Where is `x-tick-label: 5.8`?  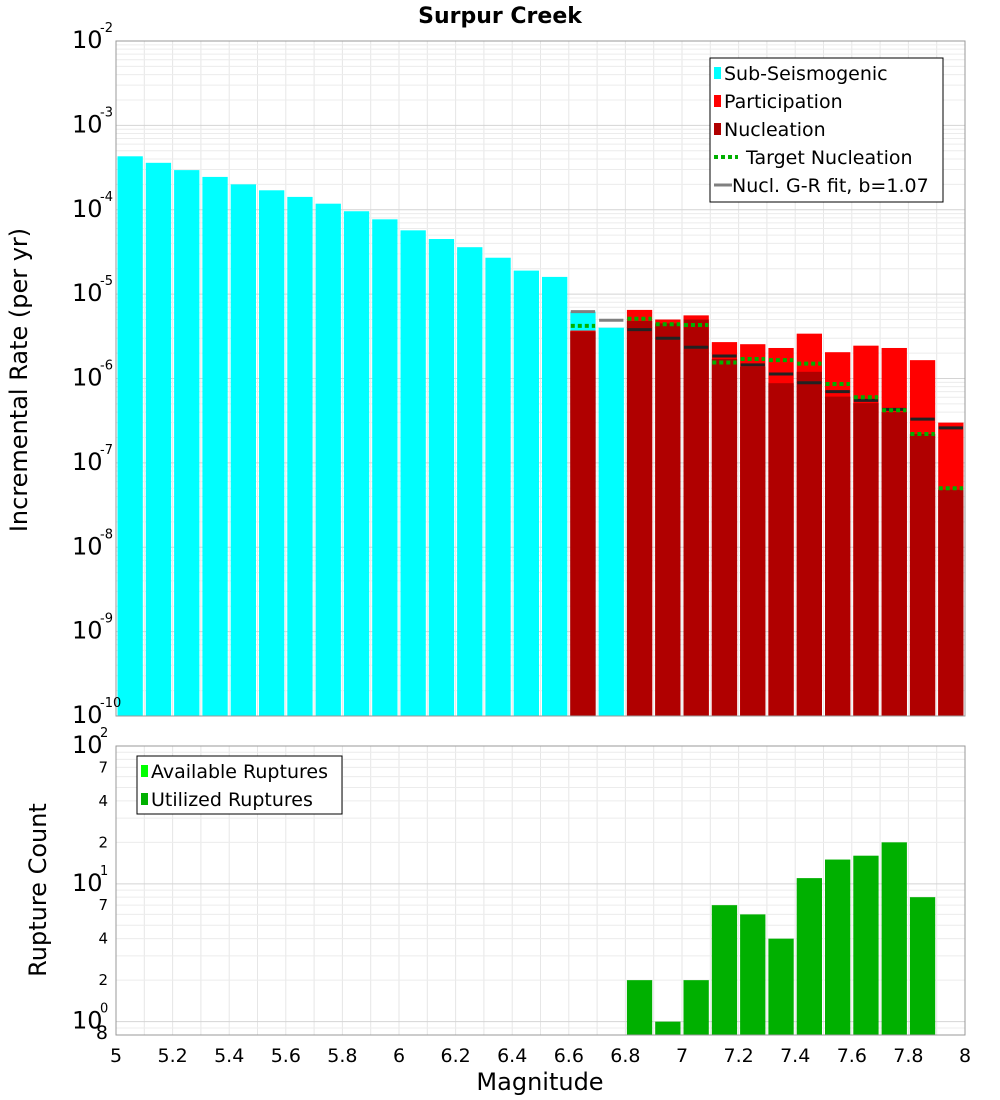 x-tick-label: 5.8 is located at coordinates (342, 1056).